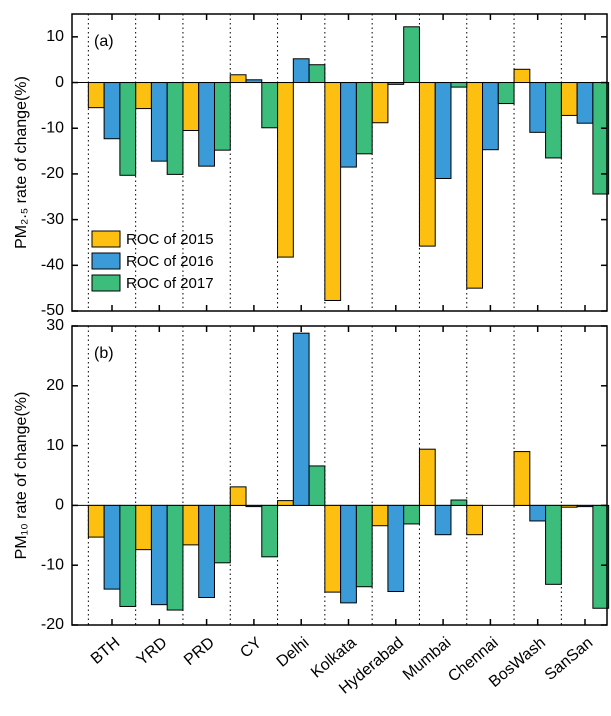 The width and height of the screenshot is (611, 716). What do you see at coordinates (104, 41) in the screenshot?
I see `panel-label: (a)` at bounding box center [104, 41].